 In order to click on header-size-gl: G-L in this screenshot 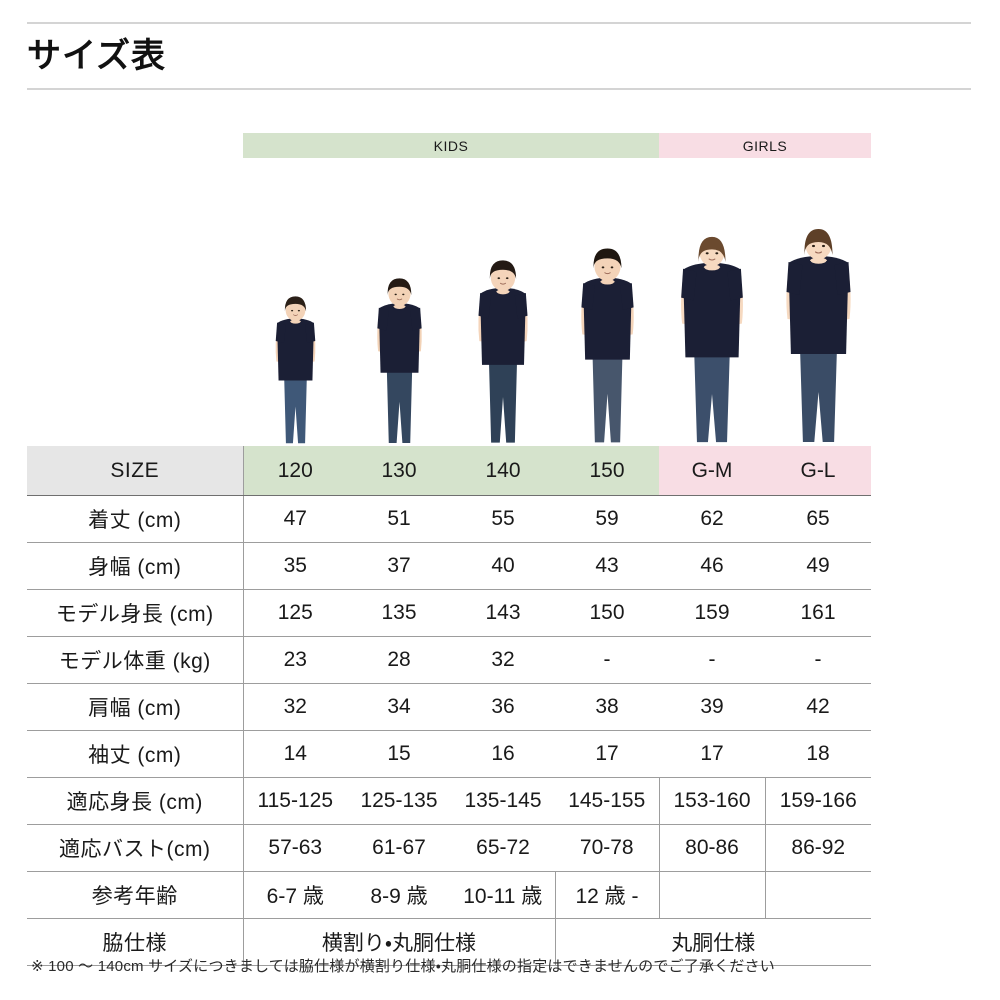, I will do `click(818, 471)`.